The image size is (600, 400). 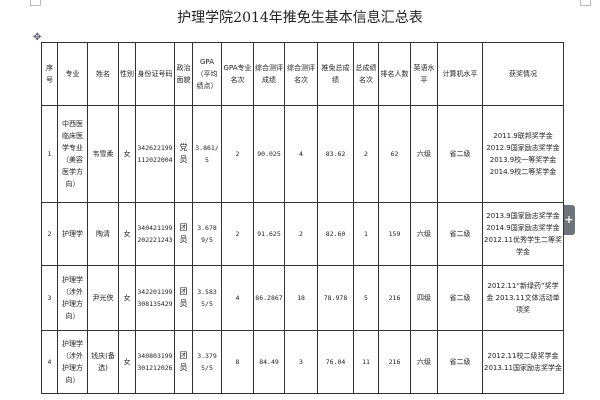 I want to click on cell-awards: 2012.11校二级奖学金 2013.11国家励志奖学金, so click(x=523, y=362).